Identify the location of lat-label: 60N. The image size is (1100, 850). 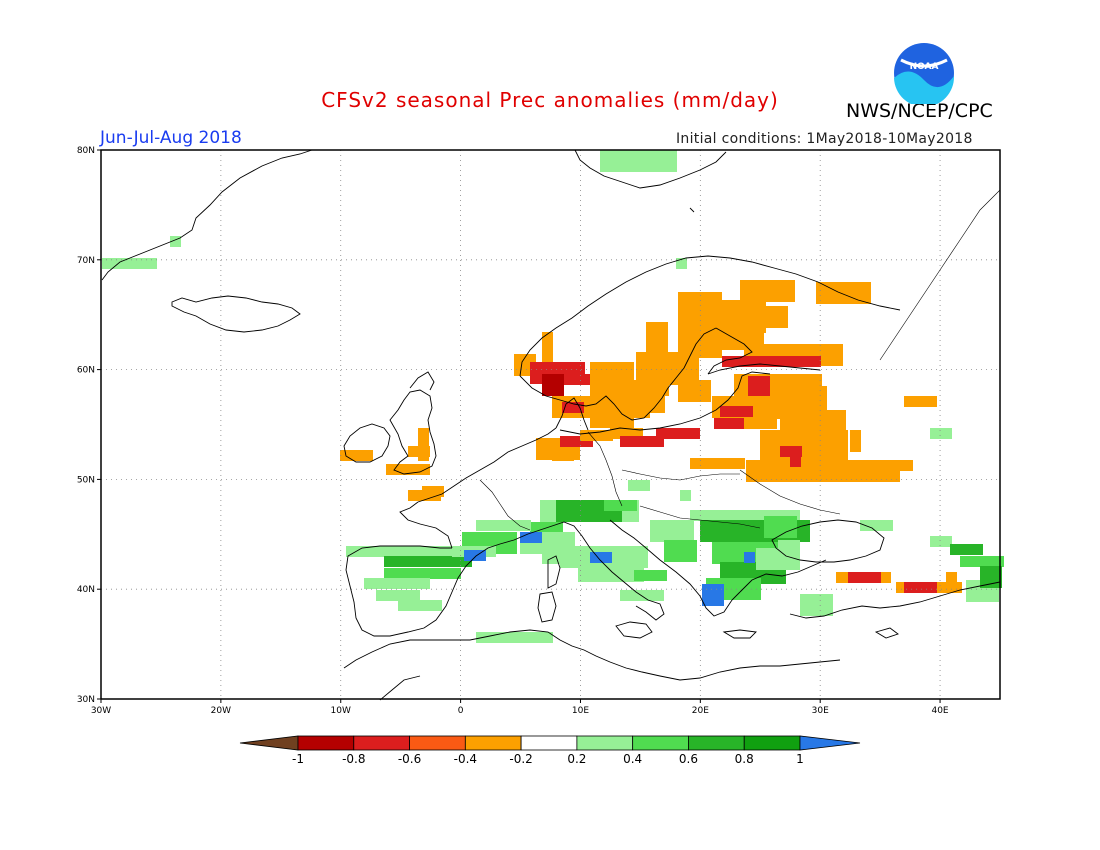
(86, 371).